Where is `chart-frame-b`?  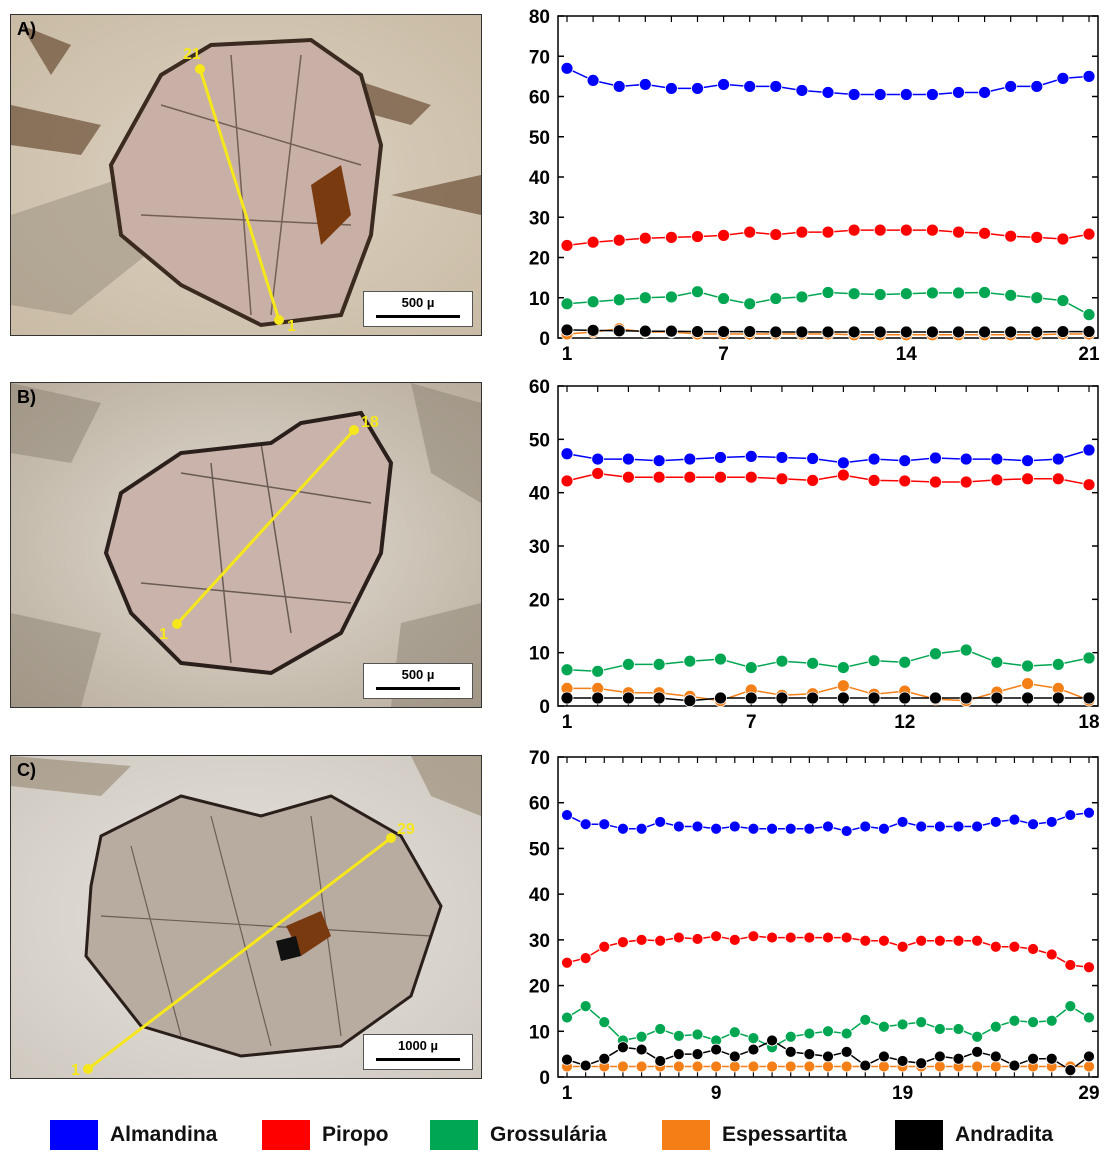
chart-frame-b is located at coordinates (828, 546).